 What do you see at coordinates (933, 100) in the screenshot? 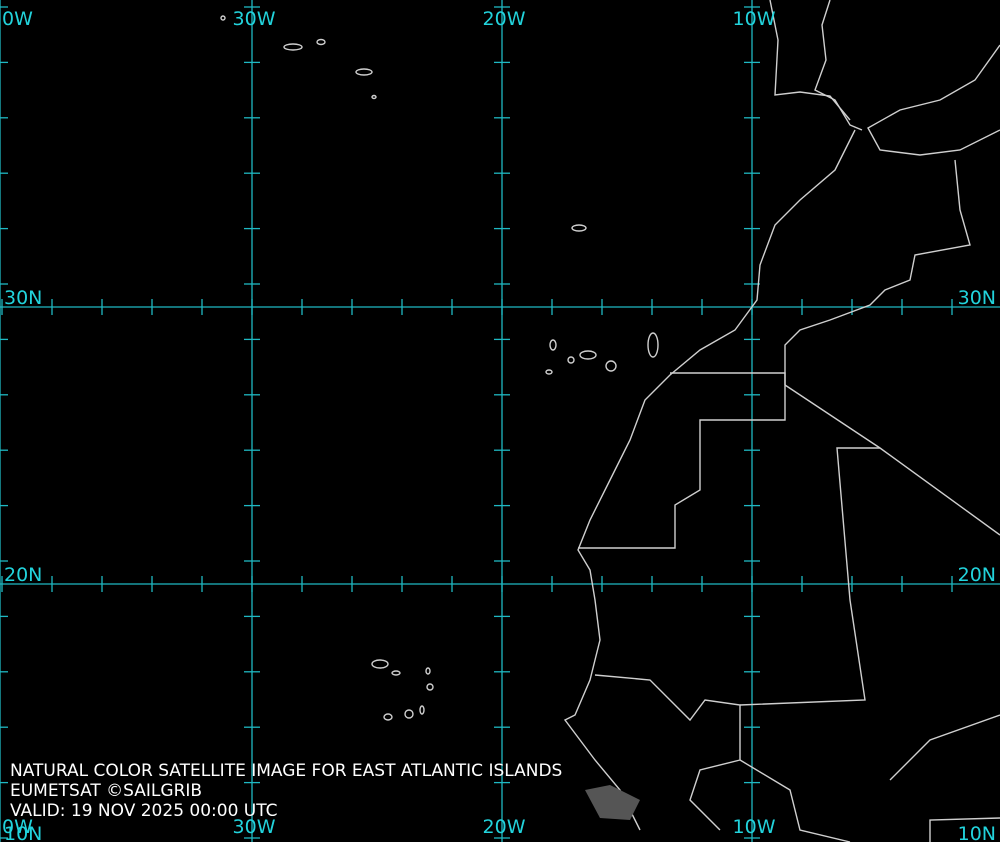
I see `med-coast` at bounding box center [933, 100].